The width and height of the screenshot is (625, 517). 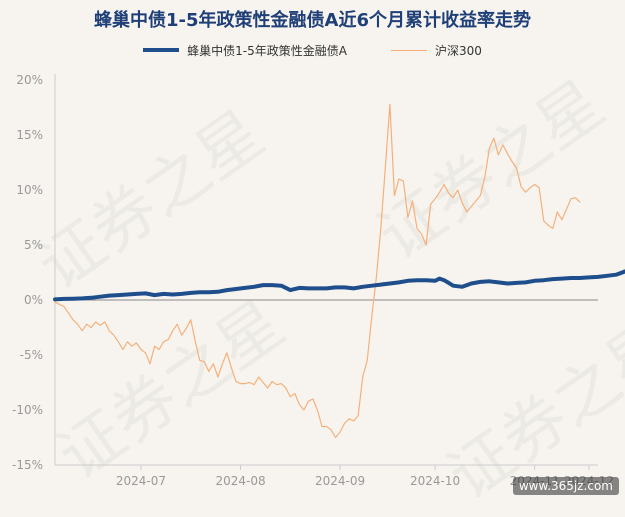 What do you see at coordinates (240, 481) in the screenshot?
I see `x-tick-label: 2024-08` at bounding box center [240, 481].